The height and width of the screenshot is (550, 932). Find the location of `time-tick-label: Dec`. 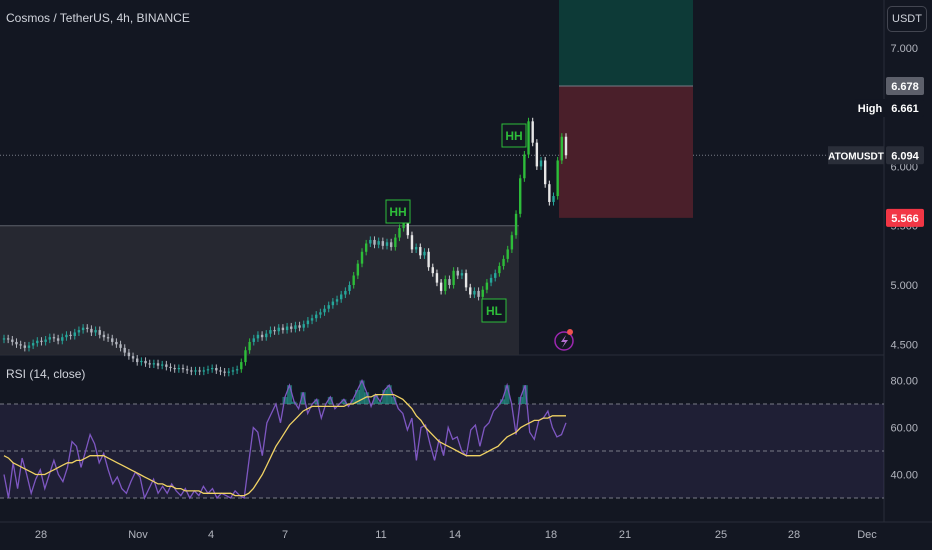

time-tick-label: Dec is located at coordinates (867, 535).